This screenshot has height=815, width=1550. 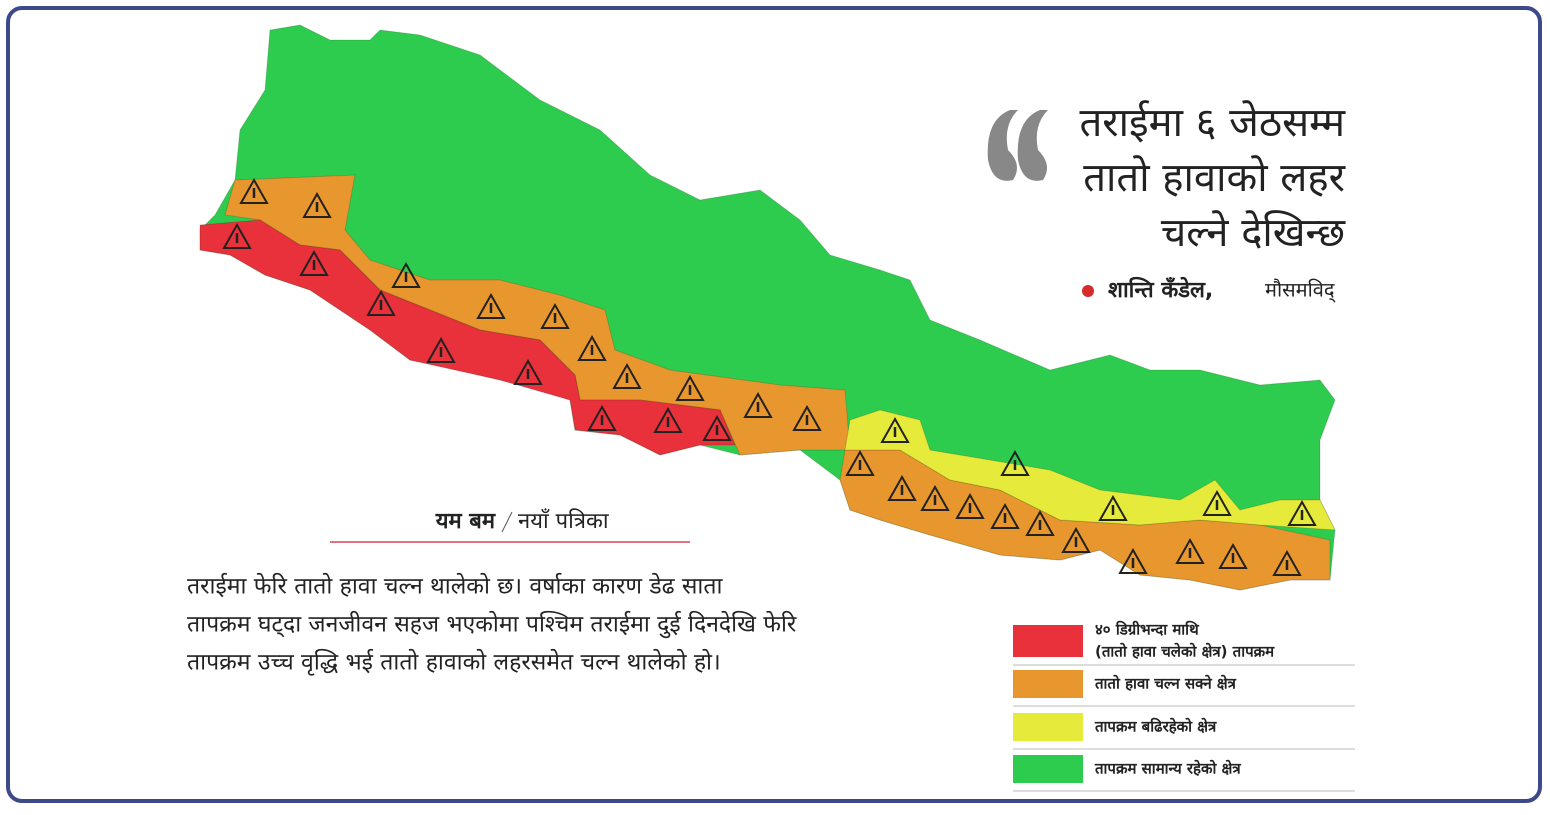 What do you see at coordinates (563, 521) in the screenshot?
I see `byline-publication: नयाँ पत्रिका` at bounding box center [563, 521].